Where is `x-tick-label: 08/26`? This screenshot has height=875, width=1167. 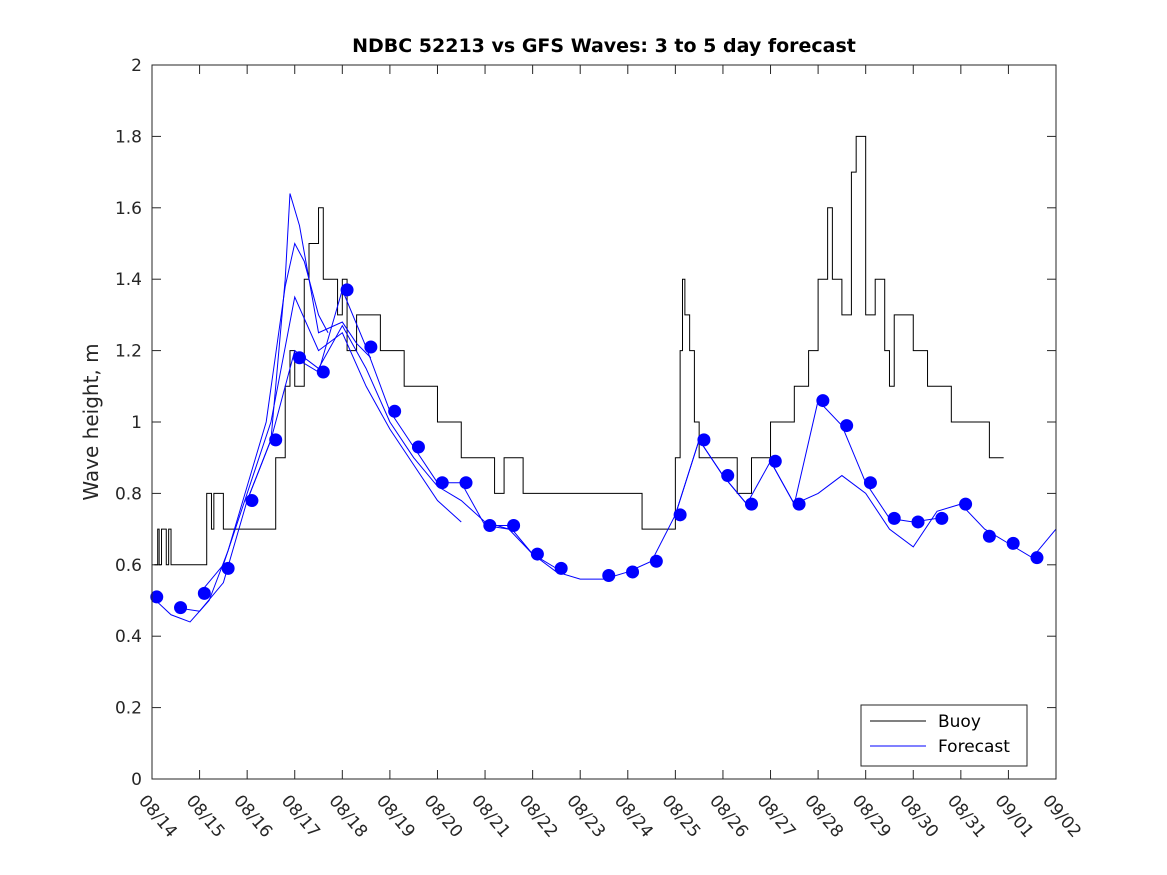 x-tick-label: 08/26 is located at coordinates (728, 816).